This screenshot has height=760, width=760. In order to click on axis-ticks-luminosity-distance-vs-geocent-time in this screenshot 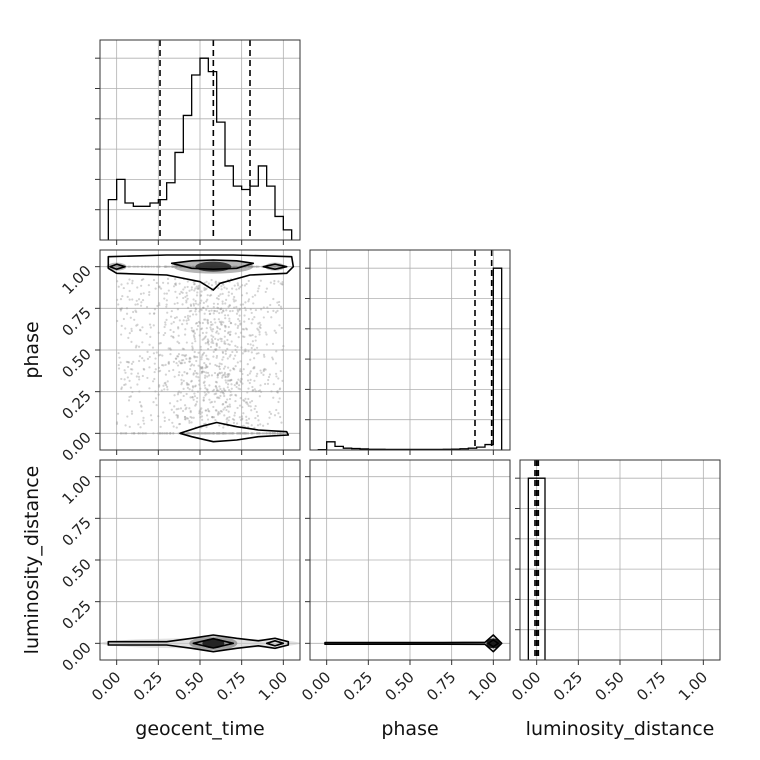, I will do `click(189, 570)`.